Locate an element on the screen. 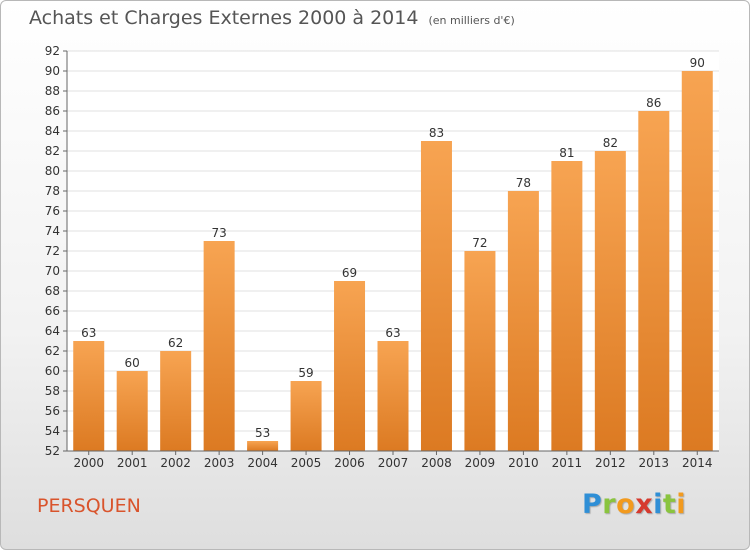  y-tick-label: 86 is located at coordinates (52, 111).